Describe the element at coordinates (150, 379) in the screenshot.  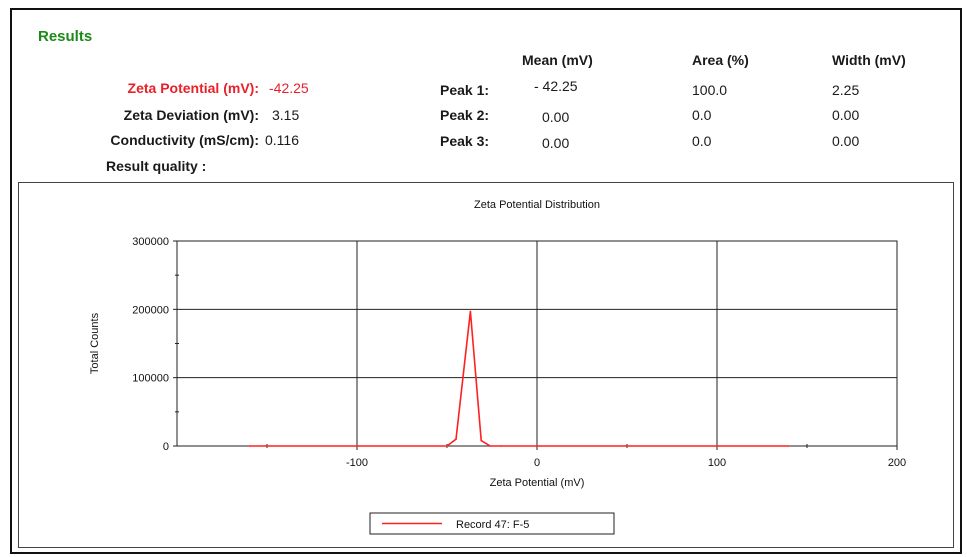
I see `y-tick-label: 100000` at that location.